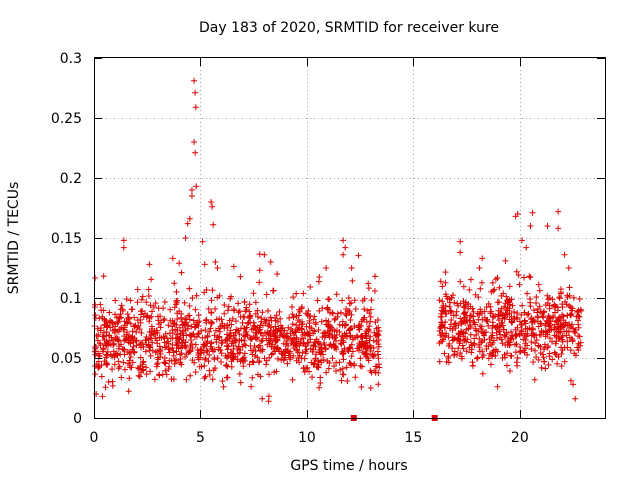 The height and width of the screenshot is (480, 640). What do you see at coordinates (71, 299) in the screenshot?
I see `y-tick-label: 0.1` at bounding box center [71, 299].